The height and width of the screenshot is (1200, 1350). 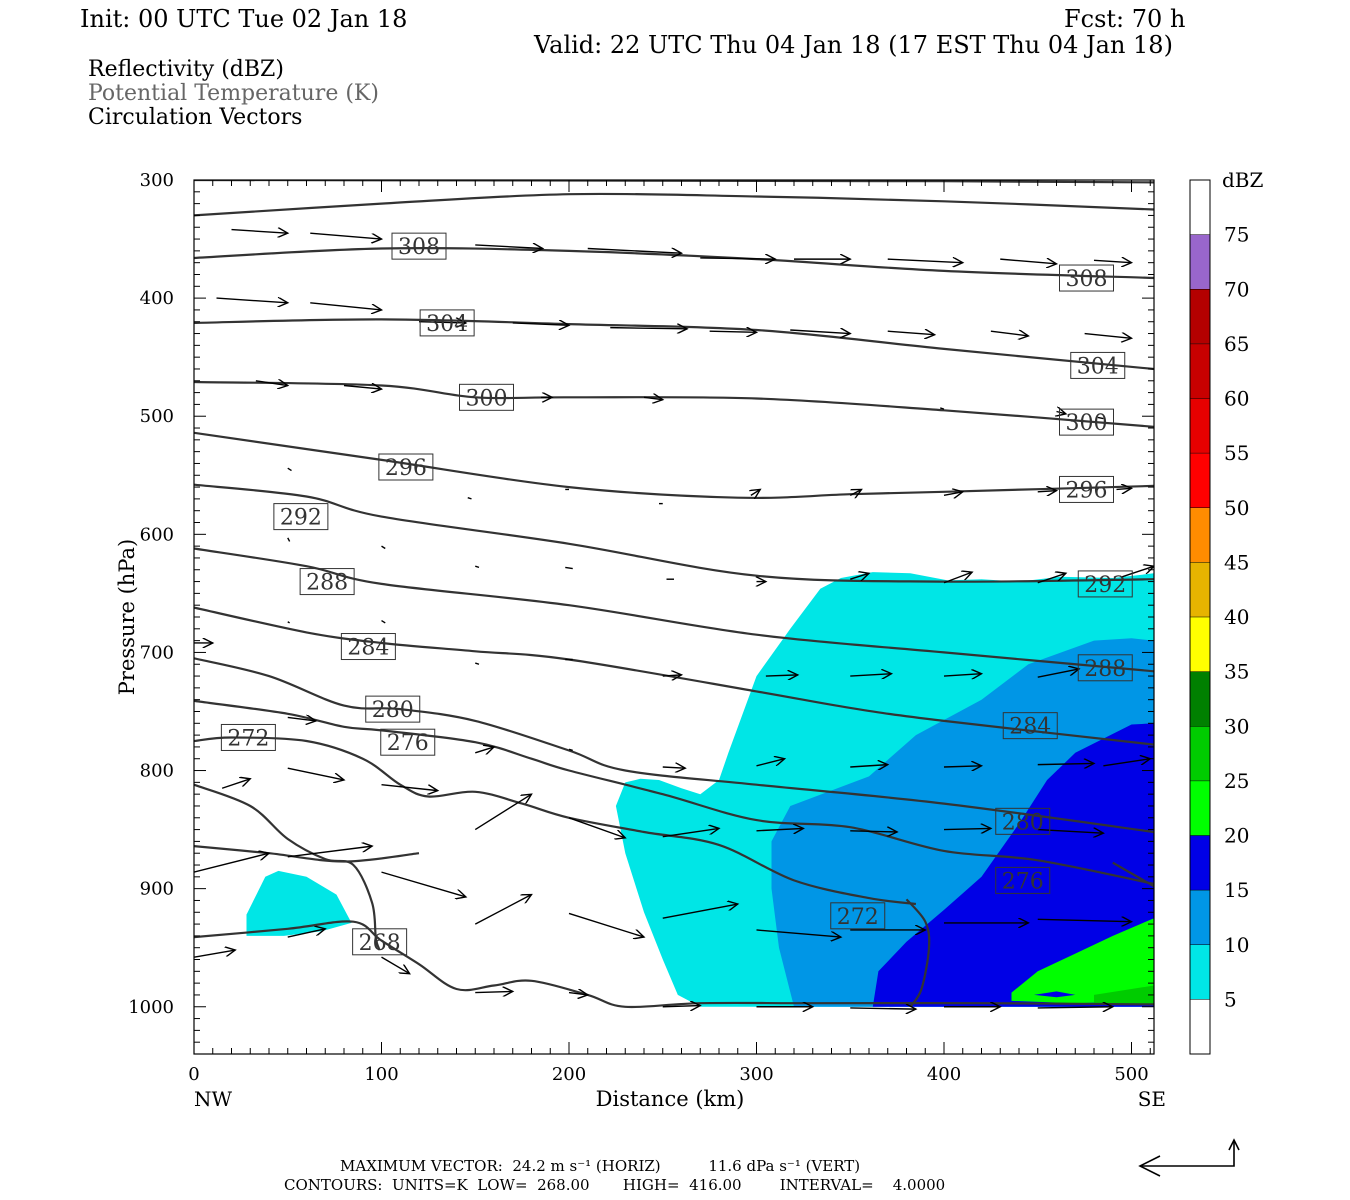 I want to click on colorbar-label: 45, so click(x=1236, y=562).